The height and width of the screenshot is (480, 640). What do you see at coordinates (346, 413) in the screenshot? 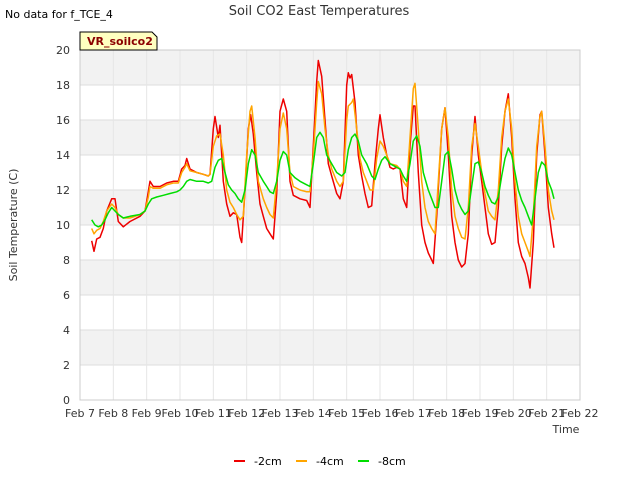
I see `x-tick-label: Feb 15` at bounding box center [346, 413].